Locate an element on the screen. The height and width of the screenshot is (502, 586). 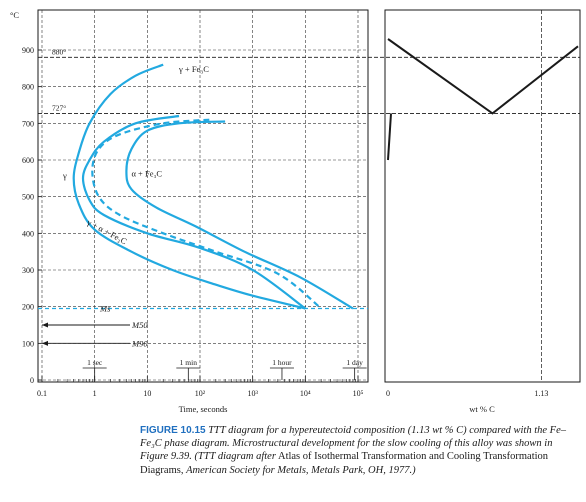
phase-x-tick-label: 1.13 is located at coordinates (541, 393).